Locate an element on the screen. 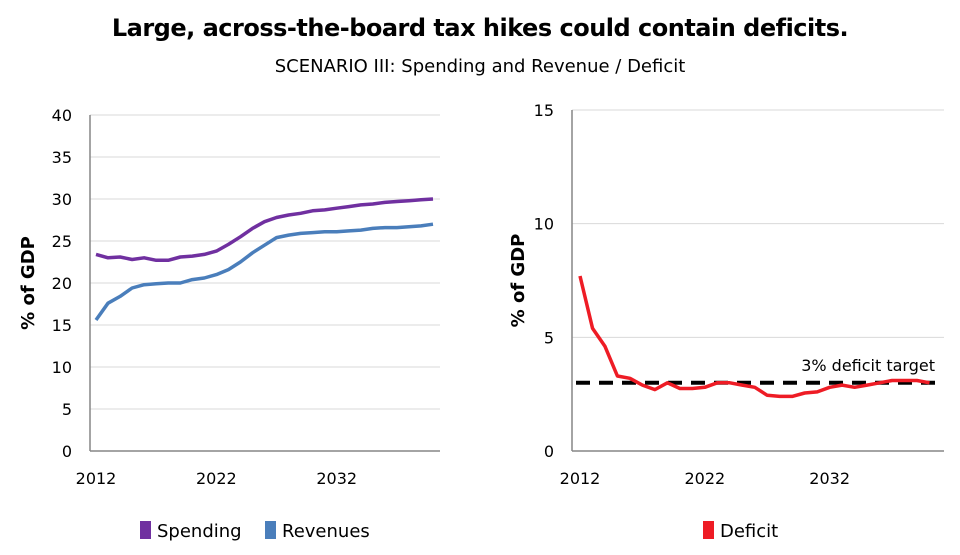  legend-swatch-revenues is located at coordinates (270, 530).